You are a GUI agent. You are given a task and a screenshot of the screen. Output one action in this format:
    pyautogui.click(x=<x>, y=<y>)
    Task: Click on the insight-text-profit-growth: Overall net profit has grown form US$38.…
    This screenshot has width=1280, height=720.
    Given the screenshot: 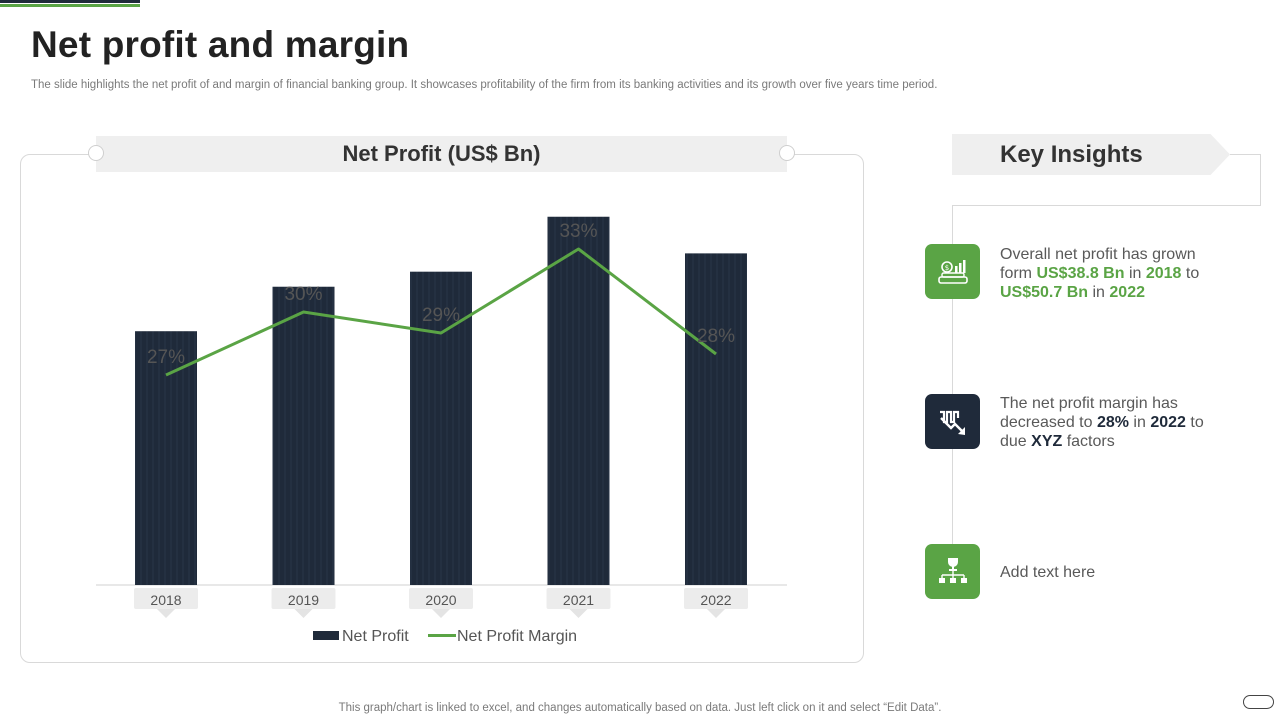 What is the action you would take?
    pyautogui.click(x=1115, y=273)
    